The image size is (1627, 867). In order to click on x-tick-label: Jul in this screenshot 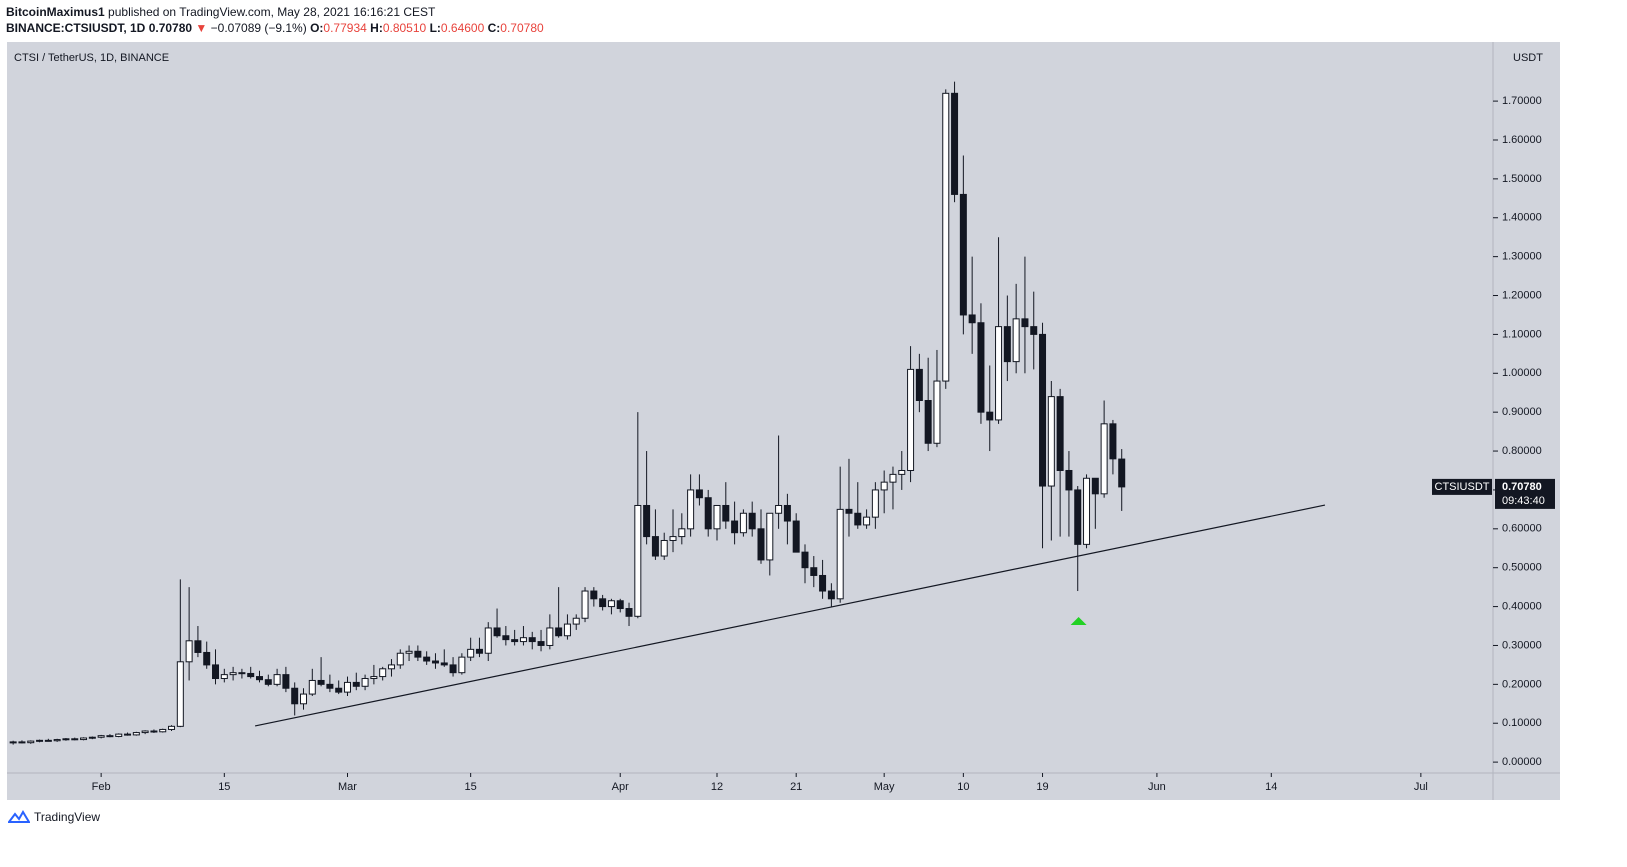, I will do `click(1421, 787)`.